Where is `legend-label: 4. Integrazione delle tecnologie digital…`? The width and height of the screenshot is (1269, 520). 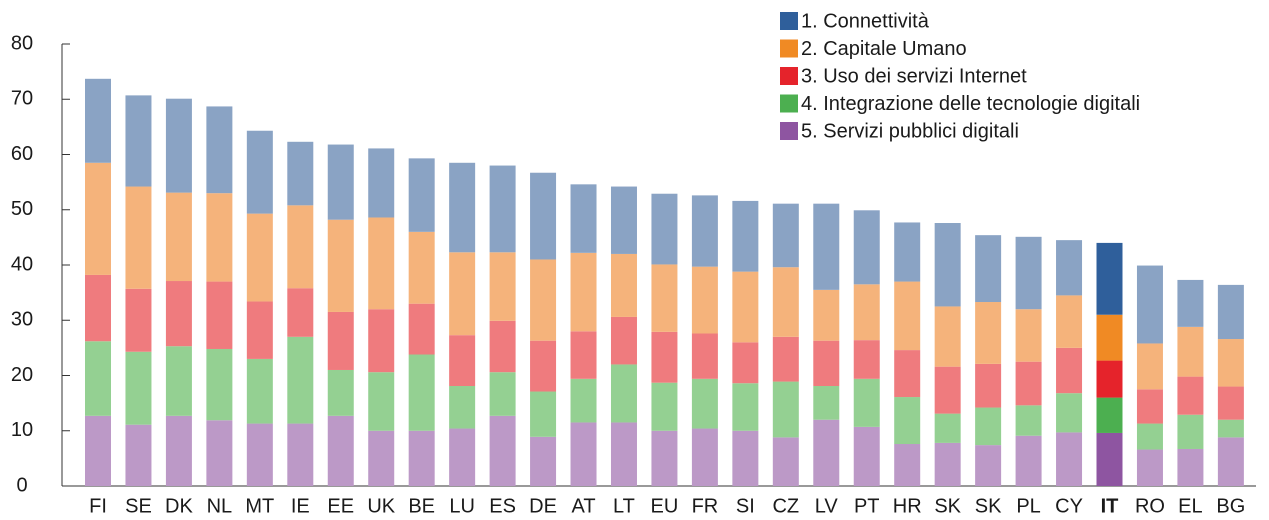
legend-label: 4. Integrazione delle tecnologie digital… is located at coordinates (970, 104).